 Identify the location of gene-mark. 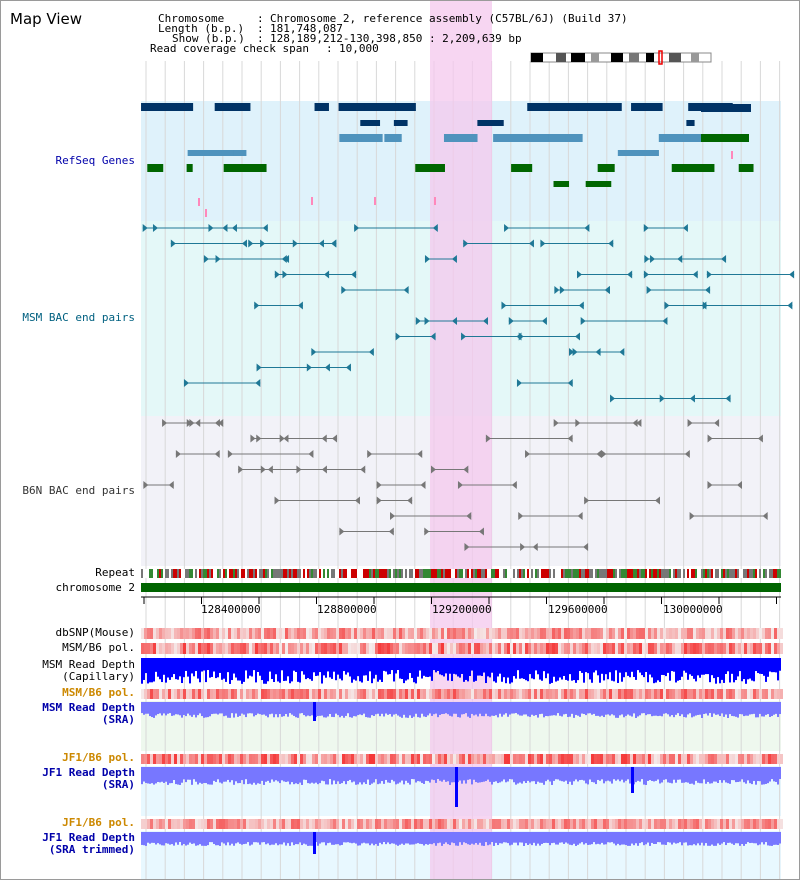
(199, 202).